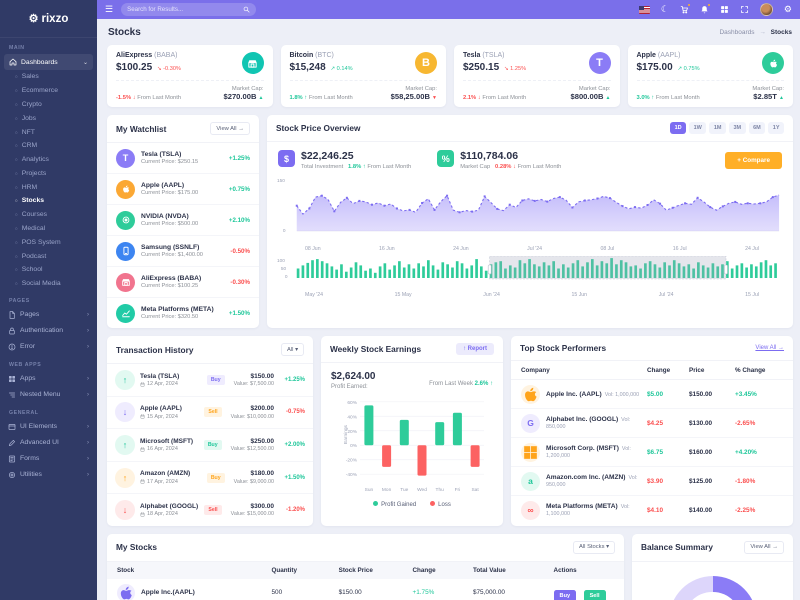 The height and width of the screenshot is (600, 800). I want to click on range-tabs: 1D 1W 1M 3M 6M 1Y, so click(727, 128).